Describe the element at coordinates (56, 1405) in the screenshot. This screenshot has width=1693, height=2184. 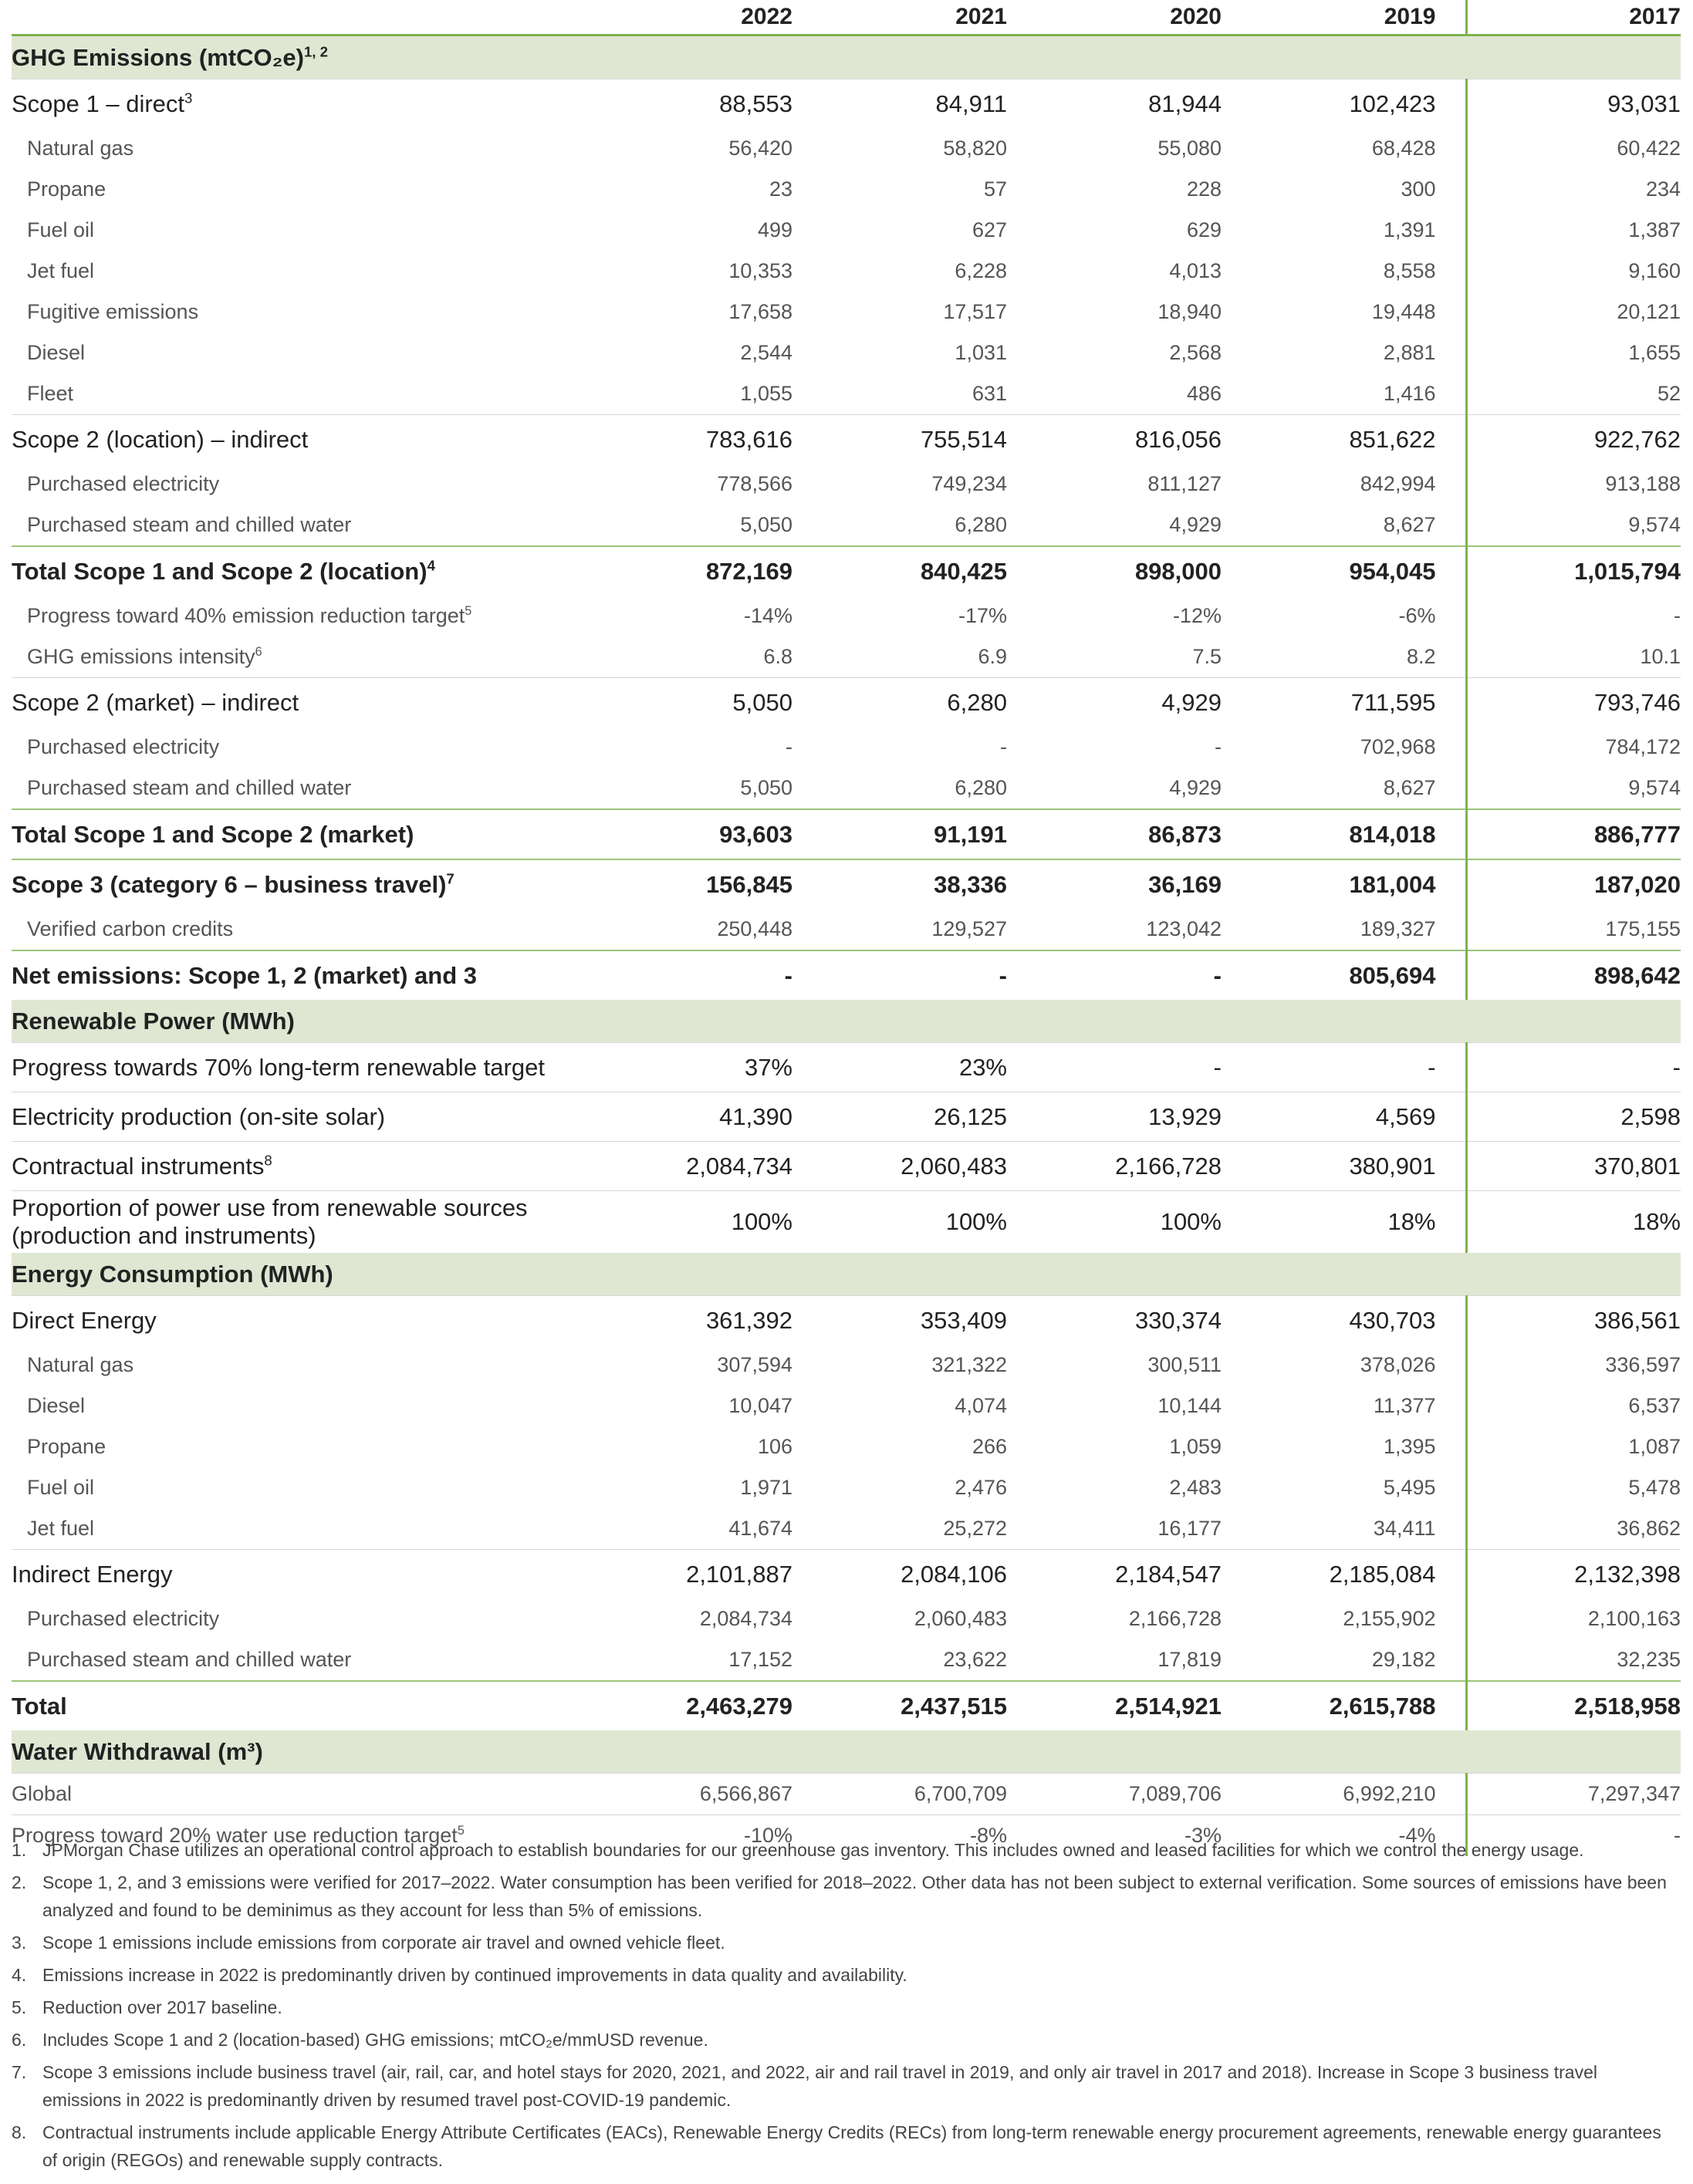
I see `row-label: Diesel` at that location.